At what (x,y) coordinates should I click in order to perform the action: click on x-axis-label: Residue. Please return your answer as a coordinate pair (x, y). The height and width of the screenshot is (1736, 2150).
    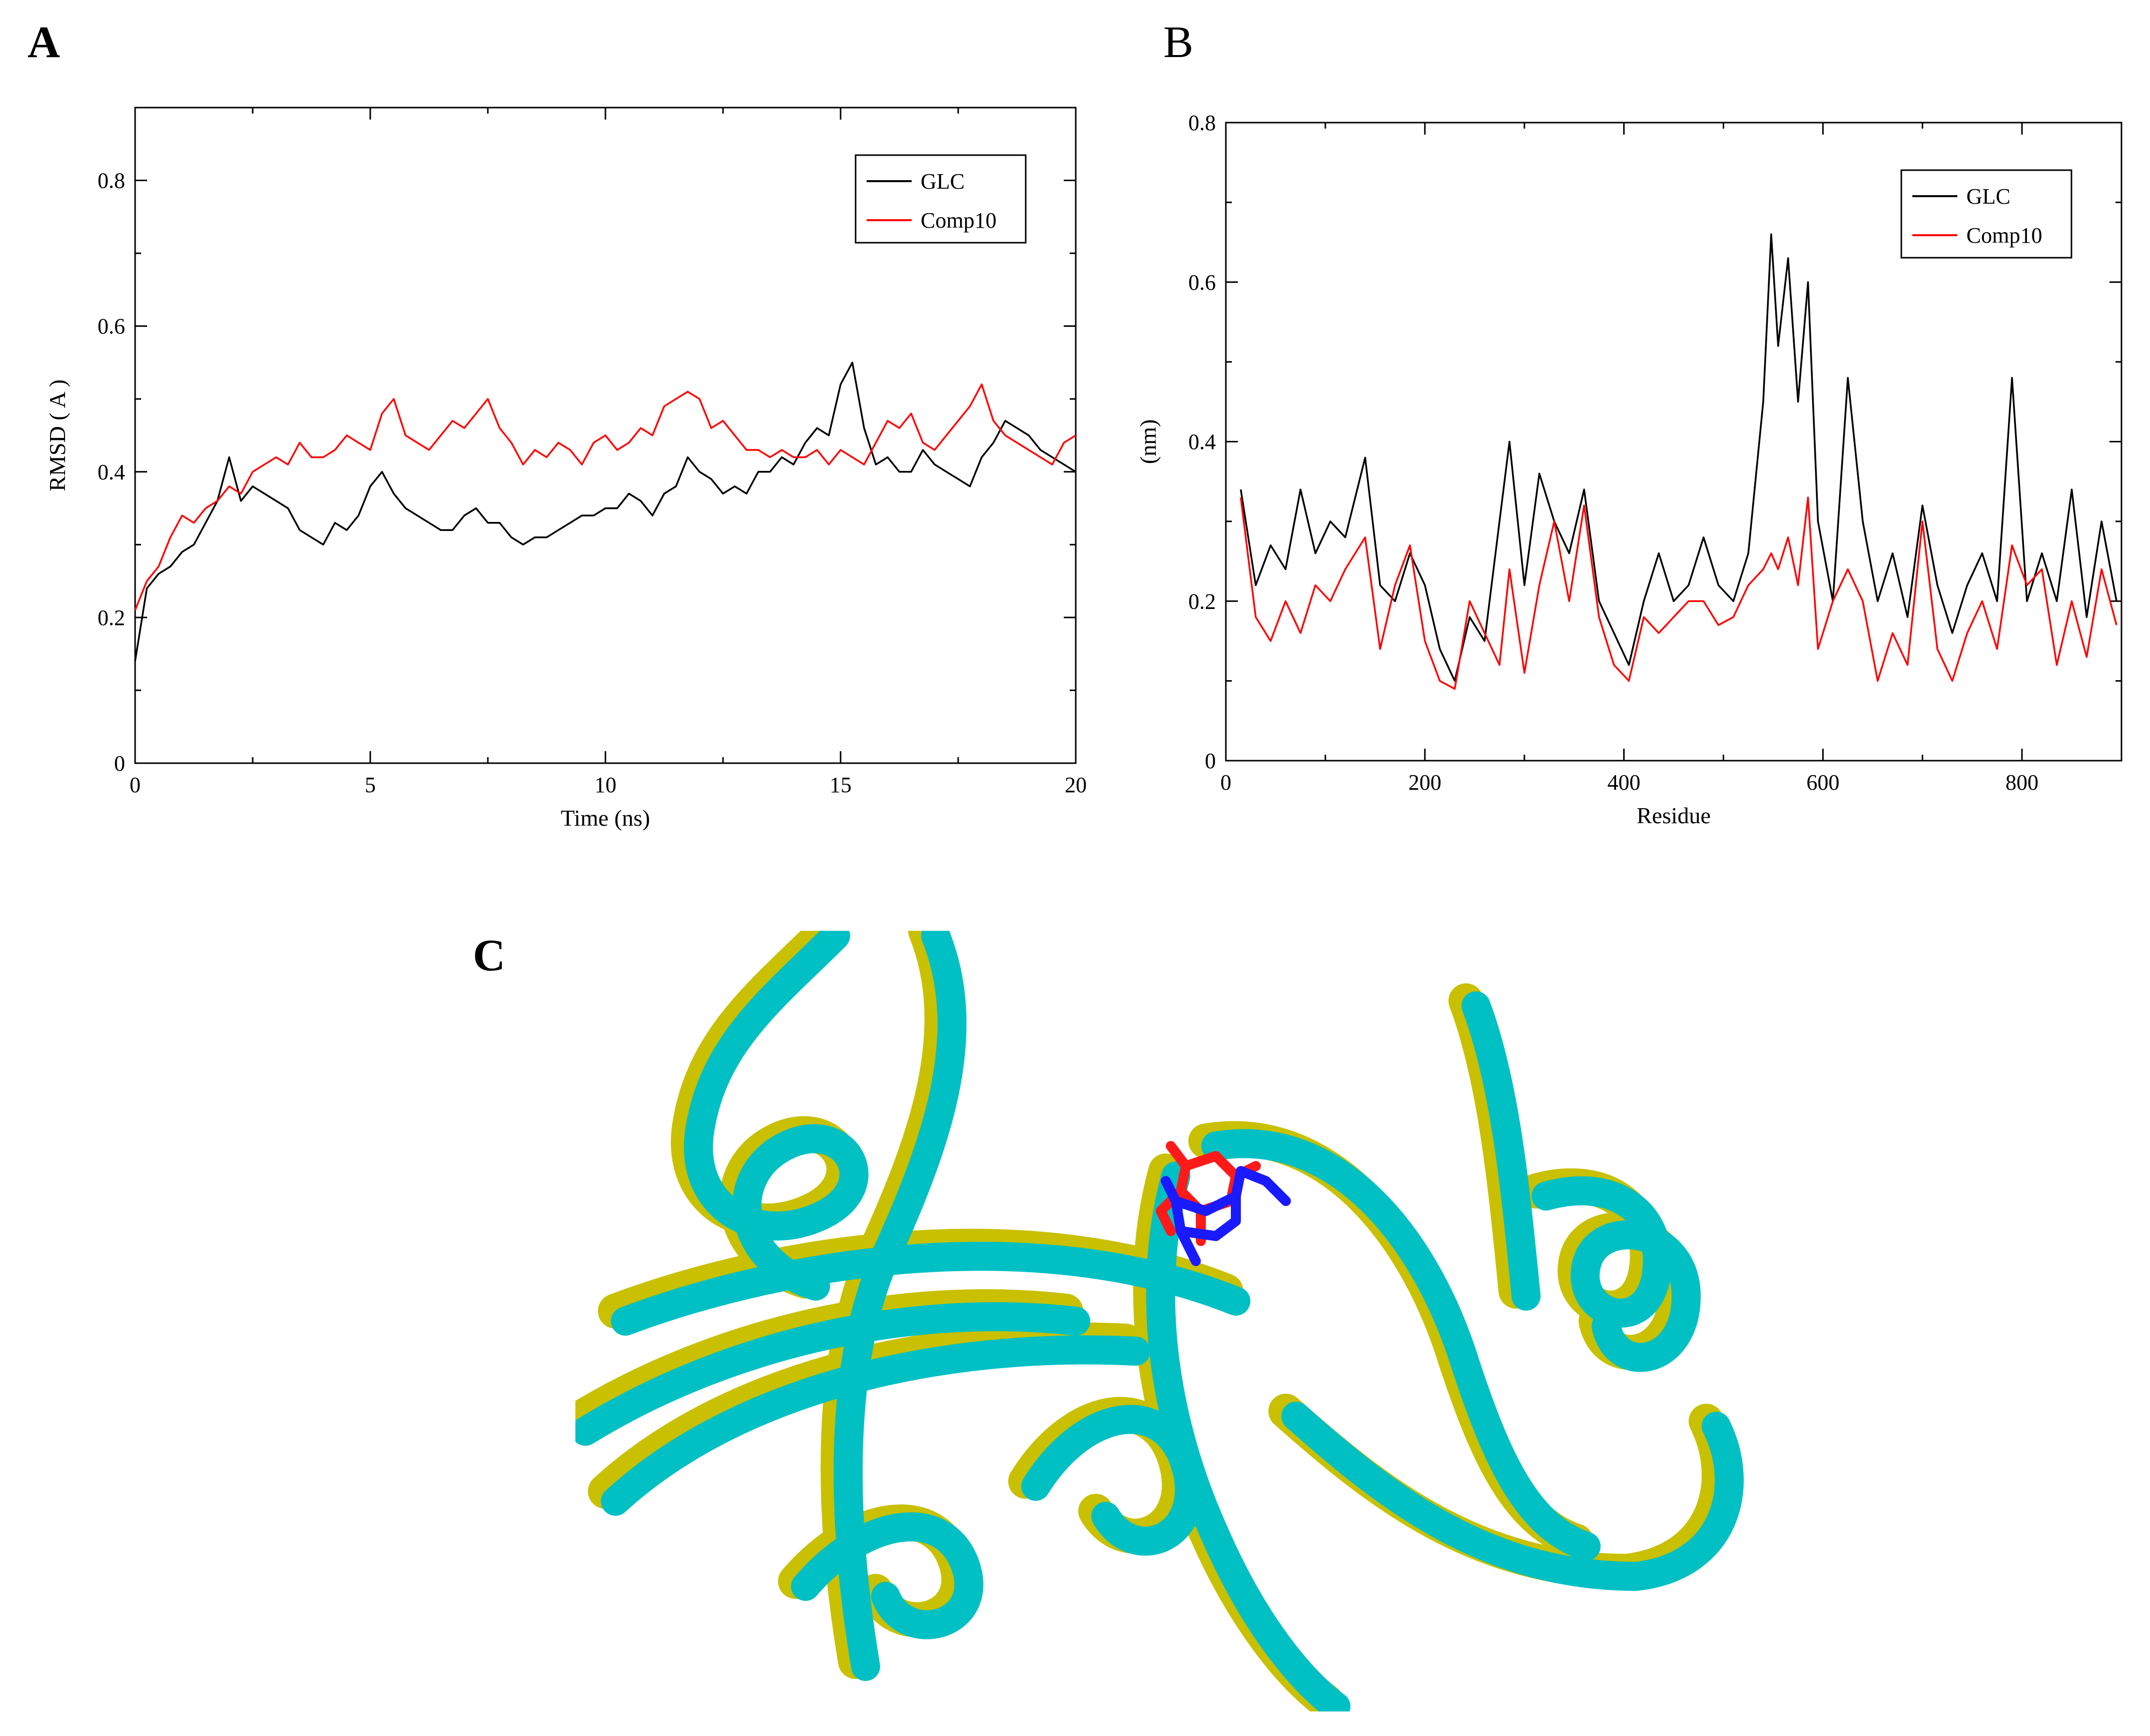
    Looking at the image, I should click on (1674, 816).